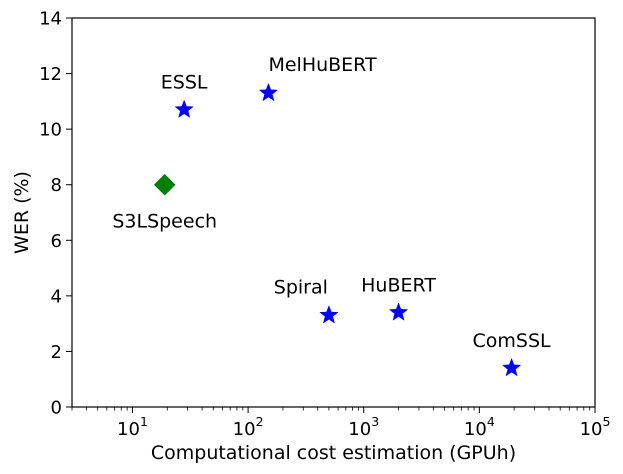 Image resolution: width=623 pixels, height=474 pixels. What do you see at coordinates (50, 74) in the screenshot?
I see `y-tick-label: 12` at bounding box center [50, 74].